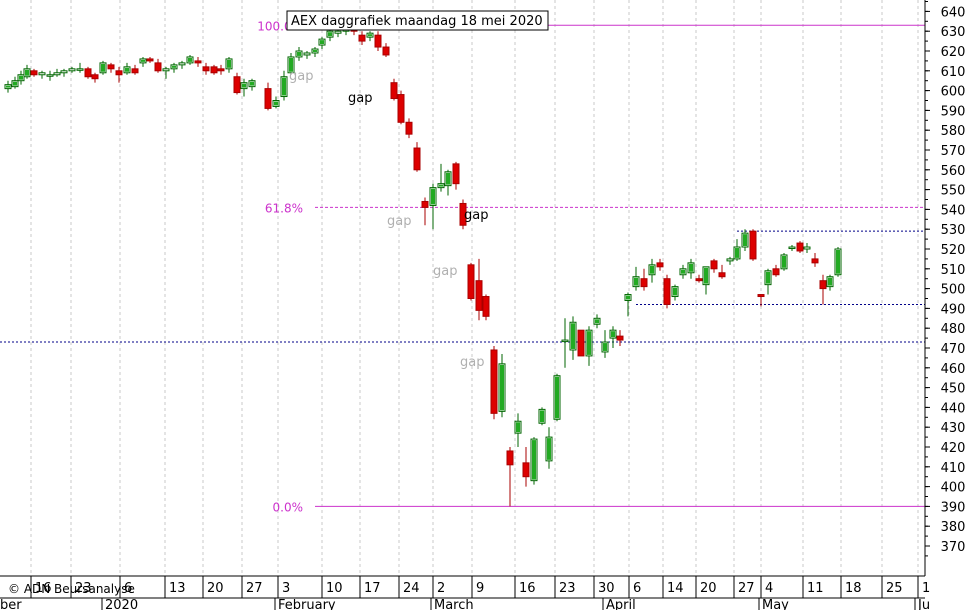  What do you see at coordinates (286, 588) in the screenshot?
I see `x-day-label: 3` at bounding box center [286, 588].